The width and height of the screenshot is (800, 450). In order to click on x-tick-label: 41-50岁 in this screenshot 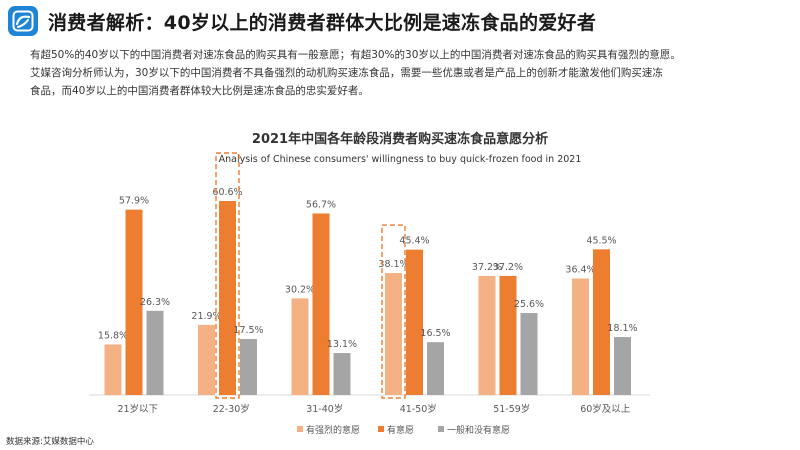, I will do `click(418, 409)`.